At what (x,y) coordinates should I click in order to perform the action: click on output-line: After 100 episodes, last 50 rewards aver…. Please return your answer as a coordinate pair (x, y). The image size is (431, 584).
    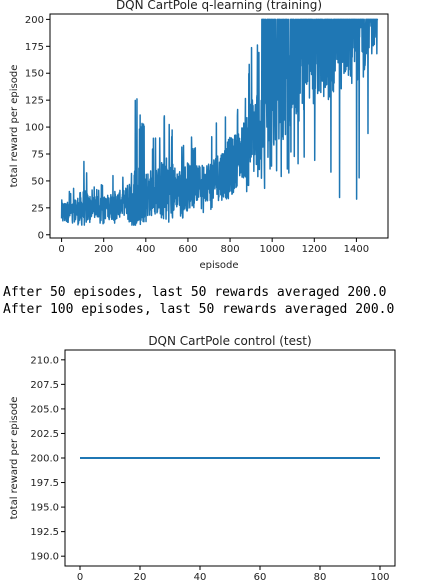
    Looking at the image, I should click on (199, 309).